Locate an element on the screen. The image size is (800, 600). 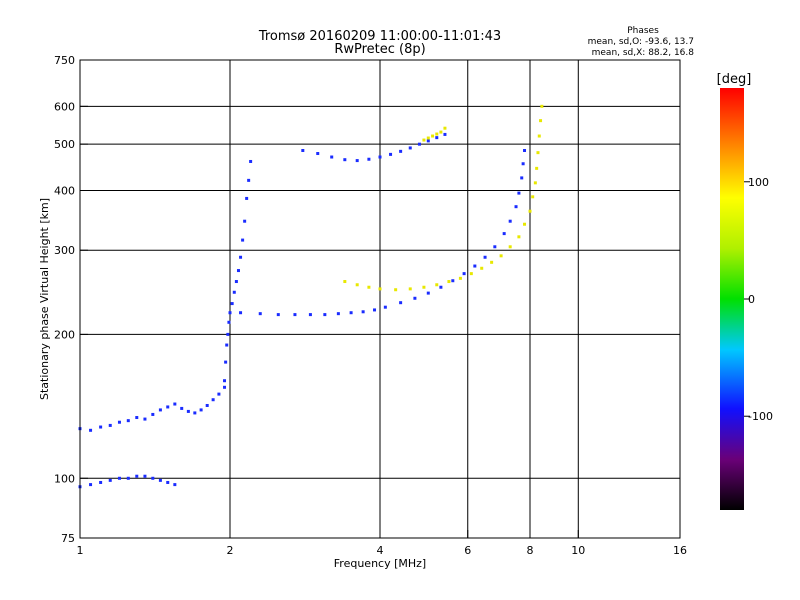
y-tick-label: 400 is located at coordinates (64, 190).